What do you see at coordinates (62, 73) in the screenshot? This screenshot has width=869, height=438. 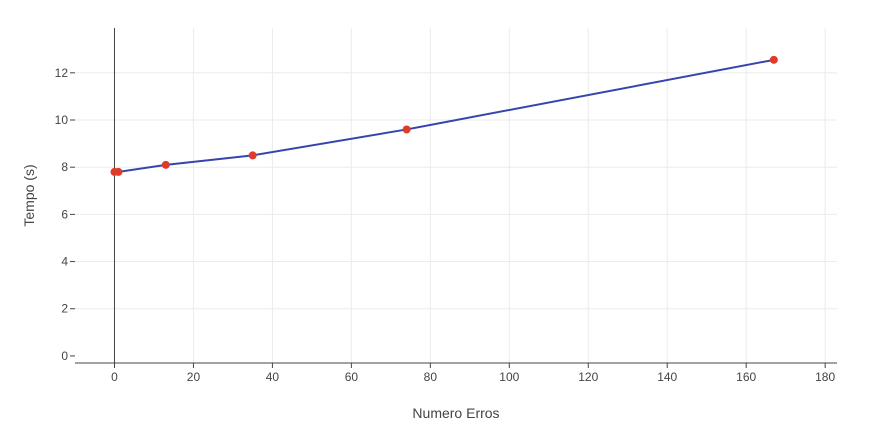 I see `y-tick-label: 12` at bounding box center [62, 73].